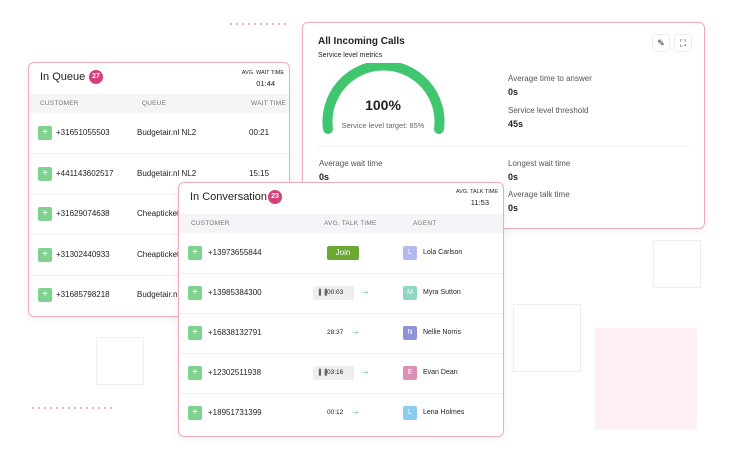 The height and width of the screenshot is (473, 731). Describe the element at coordinates (235, 252) in the screenshot. I see `phone: +13973655844` at that location.